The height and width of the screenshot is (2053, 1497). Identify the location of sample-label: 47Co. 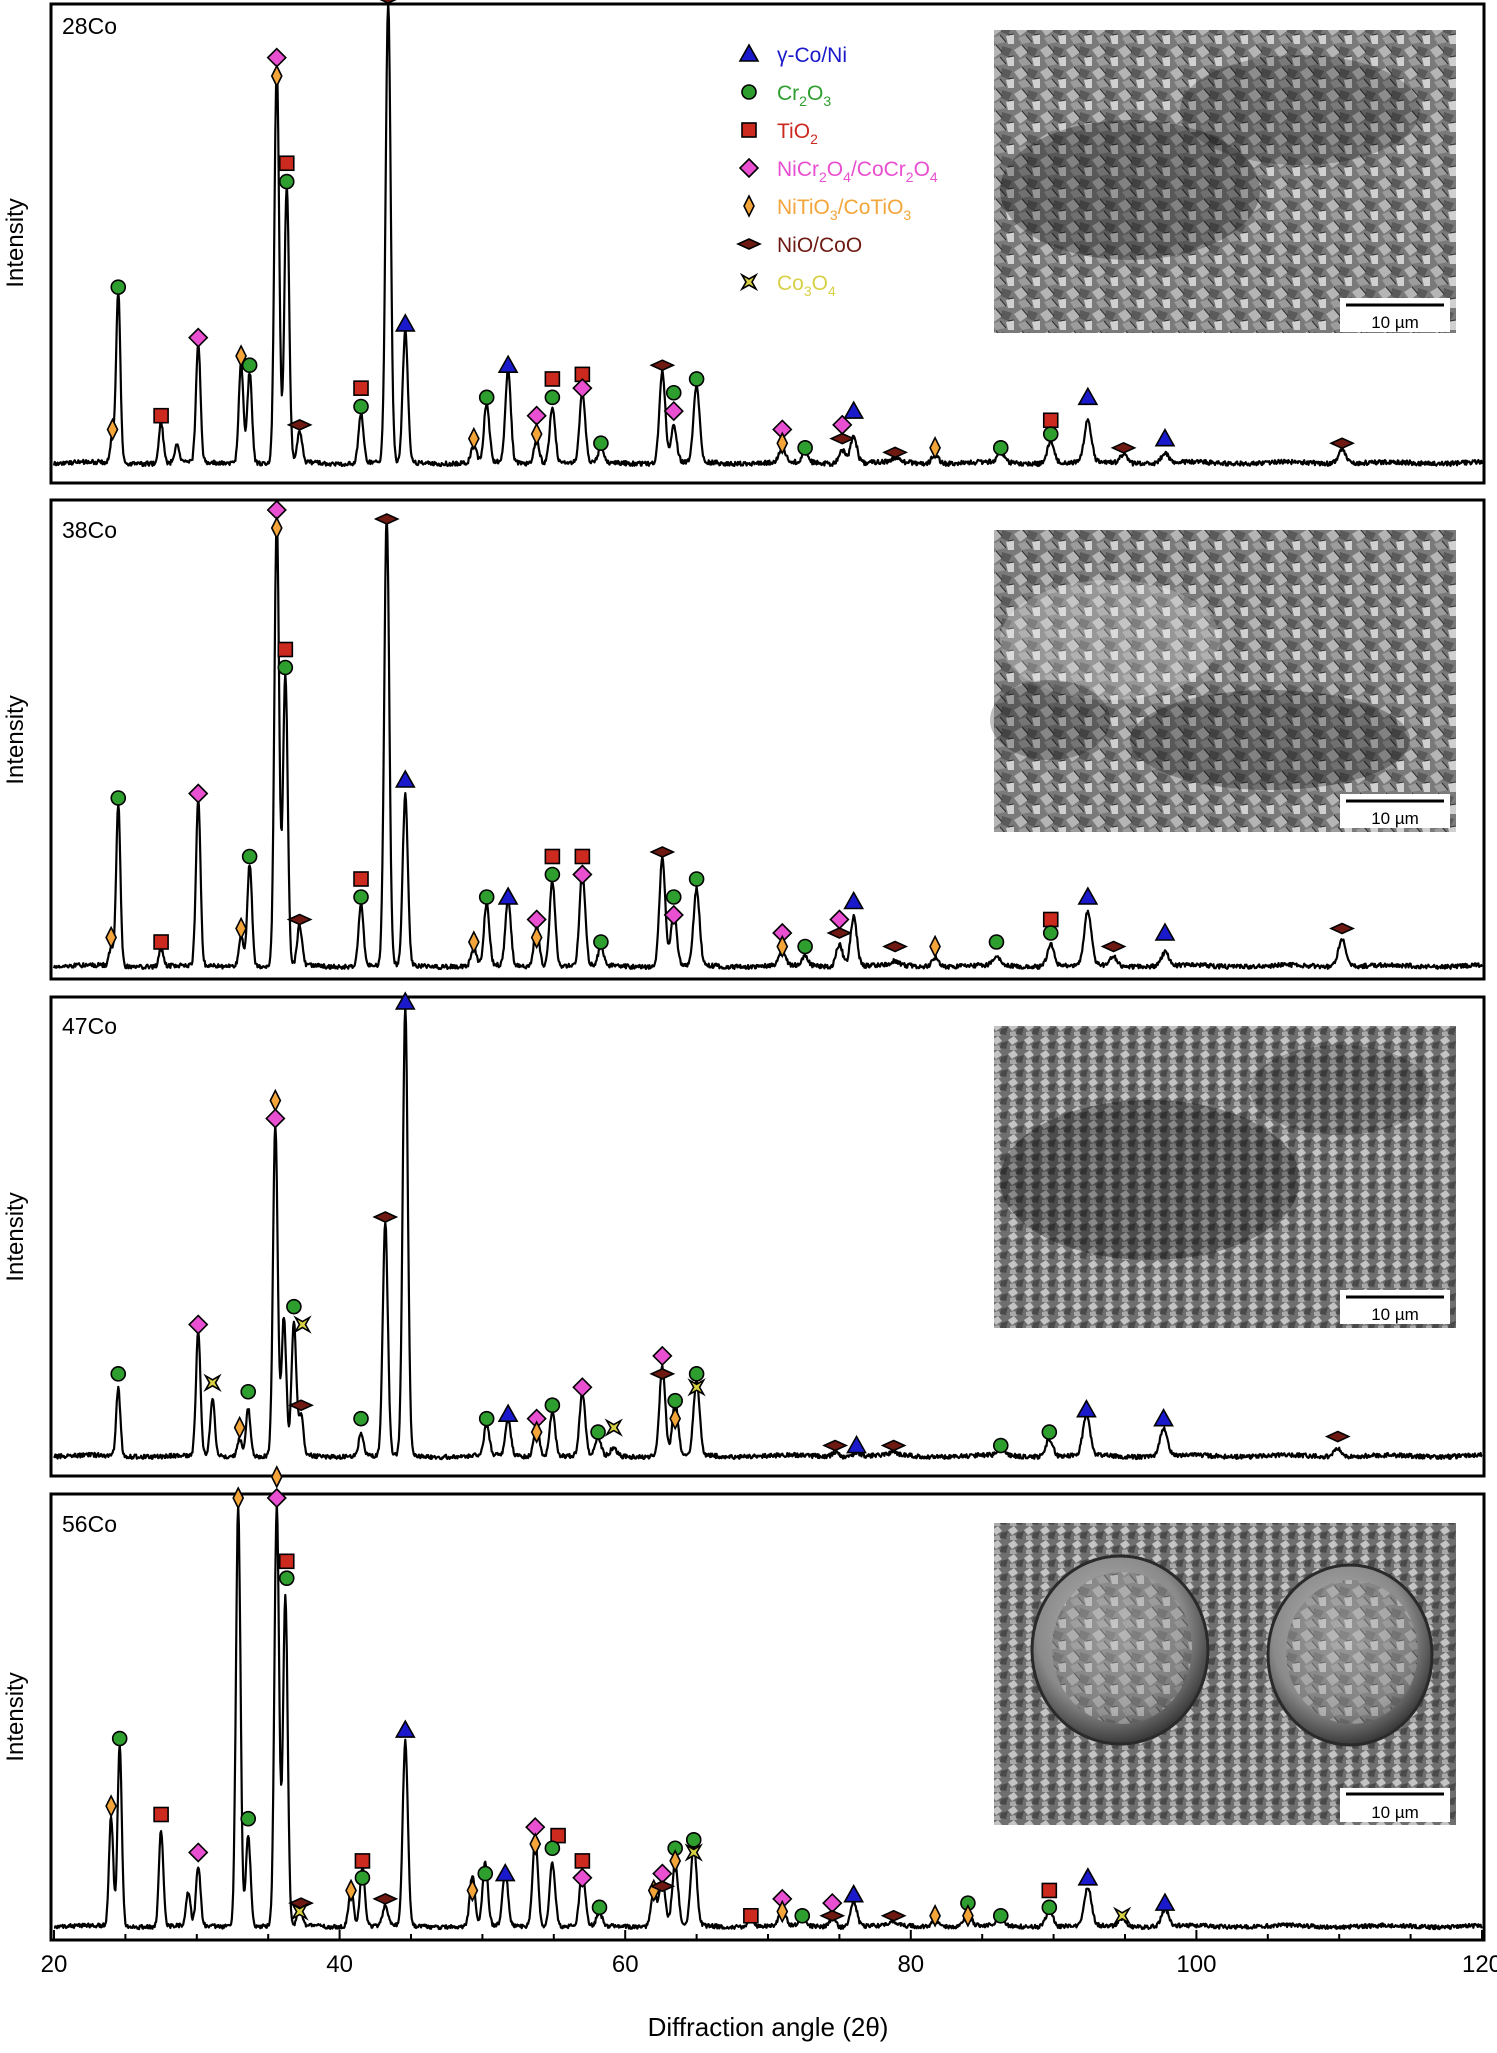
(89, 1026).